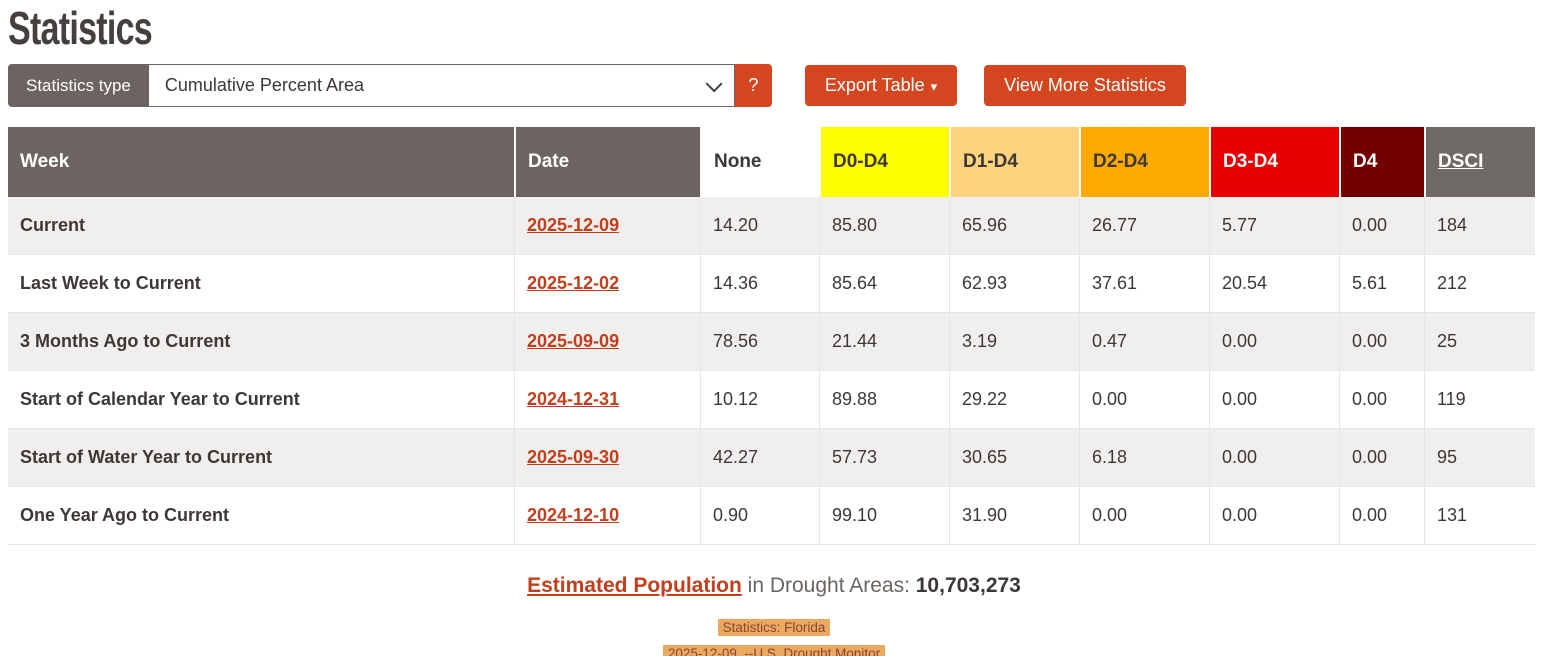 This screenshot has width=1548, height=656. What do you see at coordinates (1014, 342) in the screenshot?
I see `stat-cell-d1: 3.19` at bounding box center [1014, 342].